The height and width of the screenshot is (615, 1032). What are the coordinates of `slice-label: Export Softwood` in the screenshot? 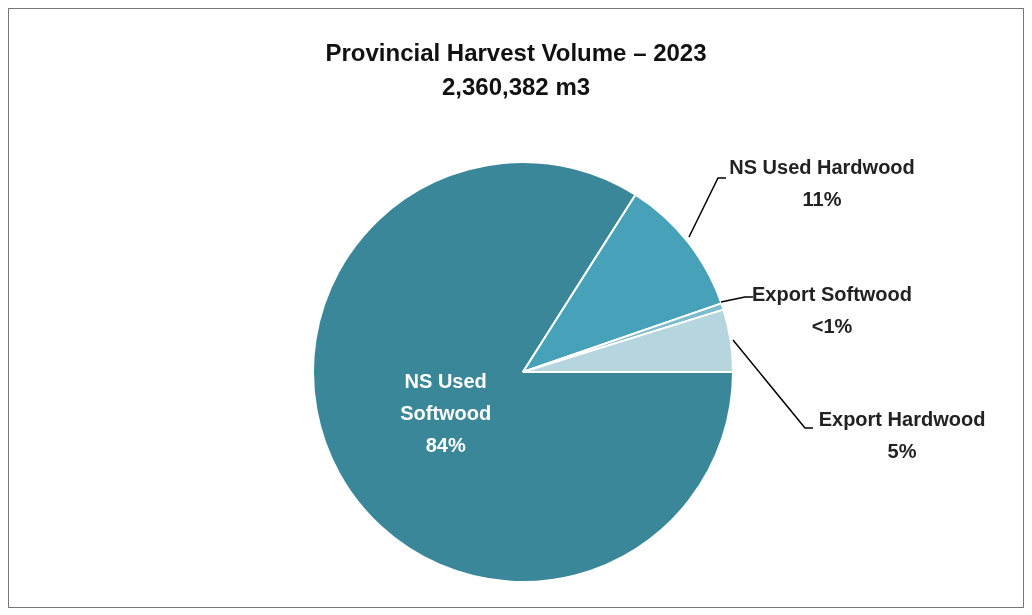 It's located at (832, 293).